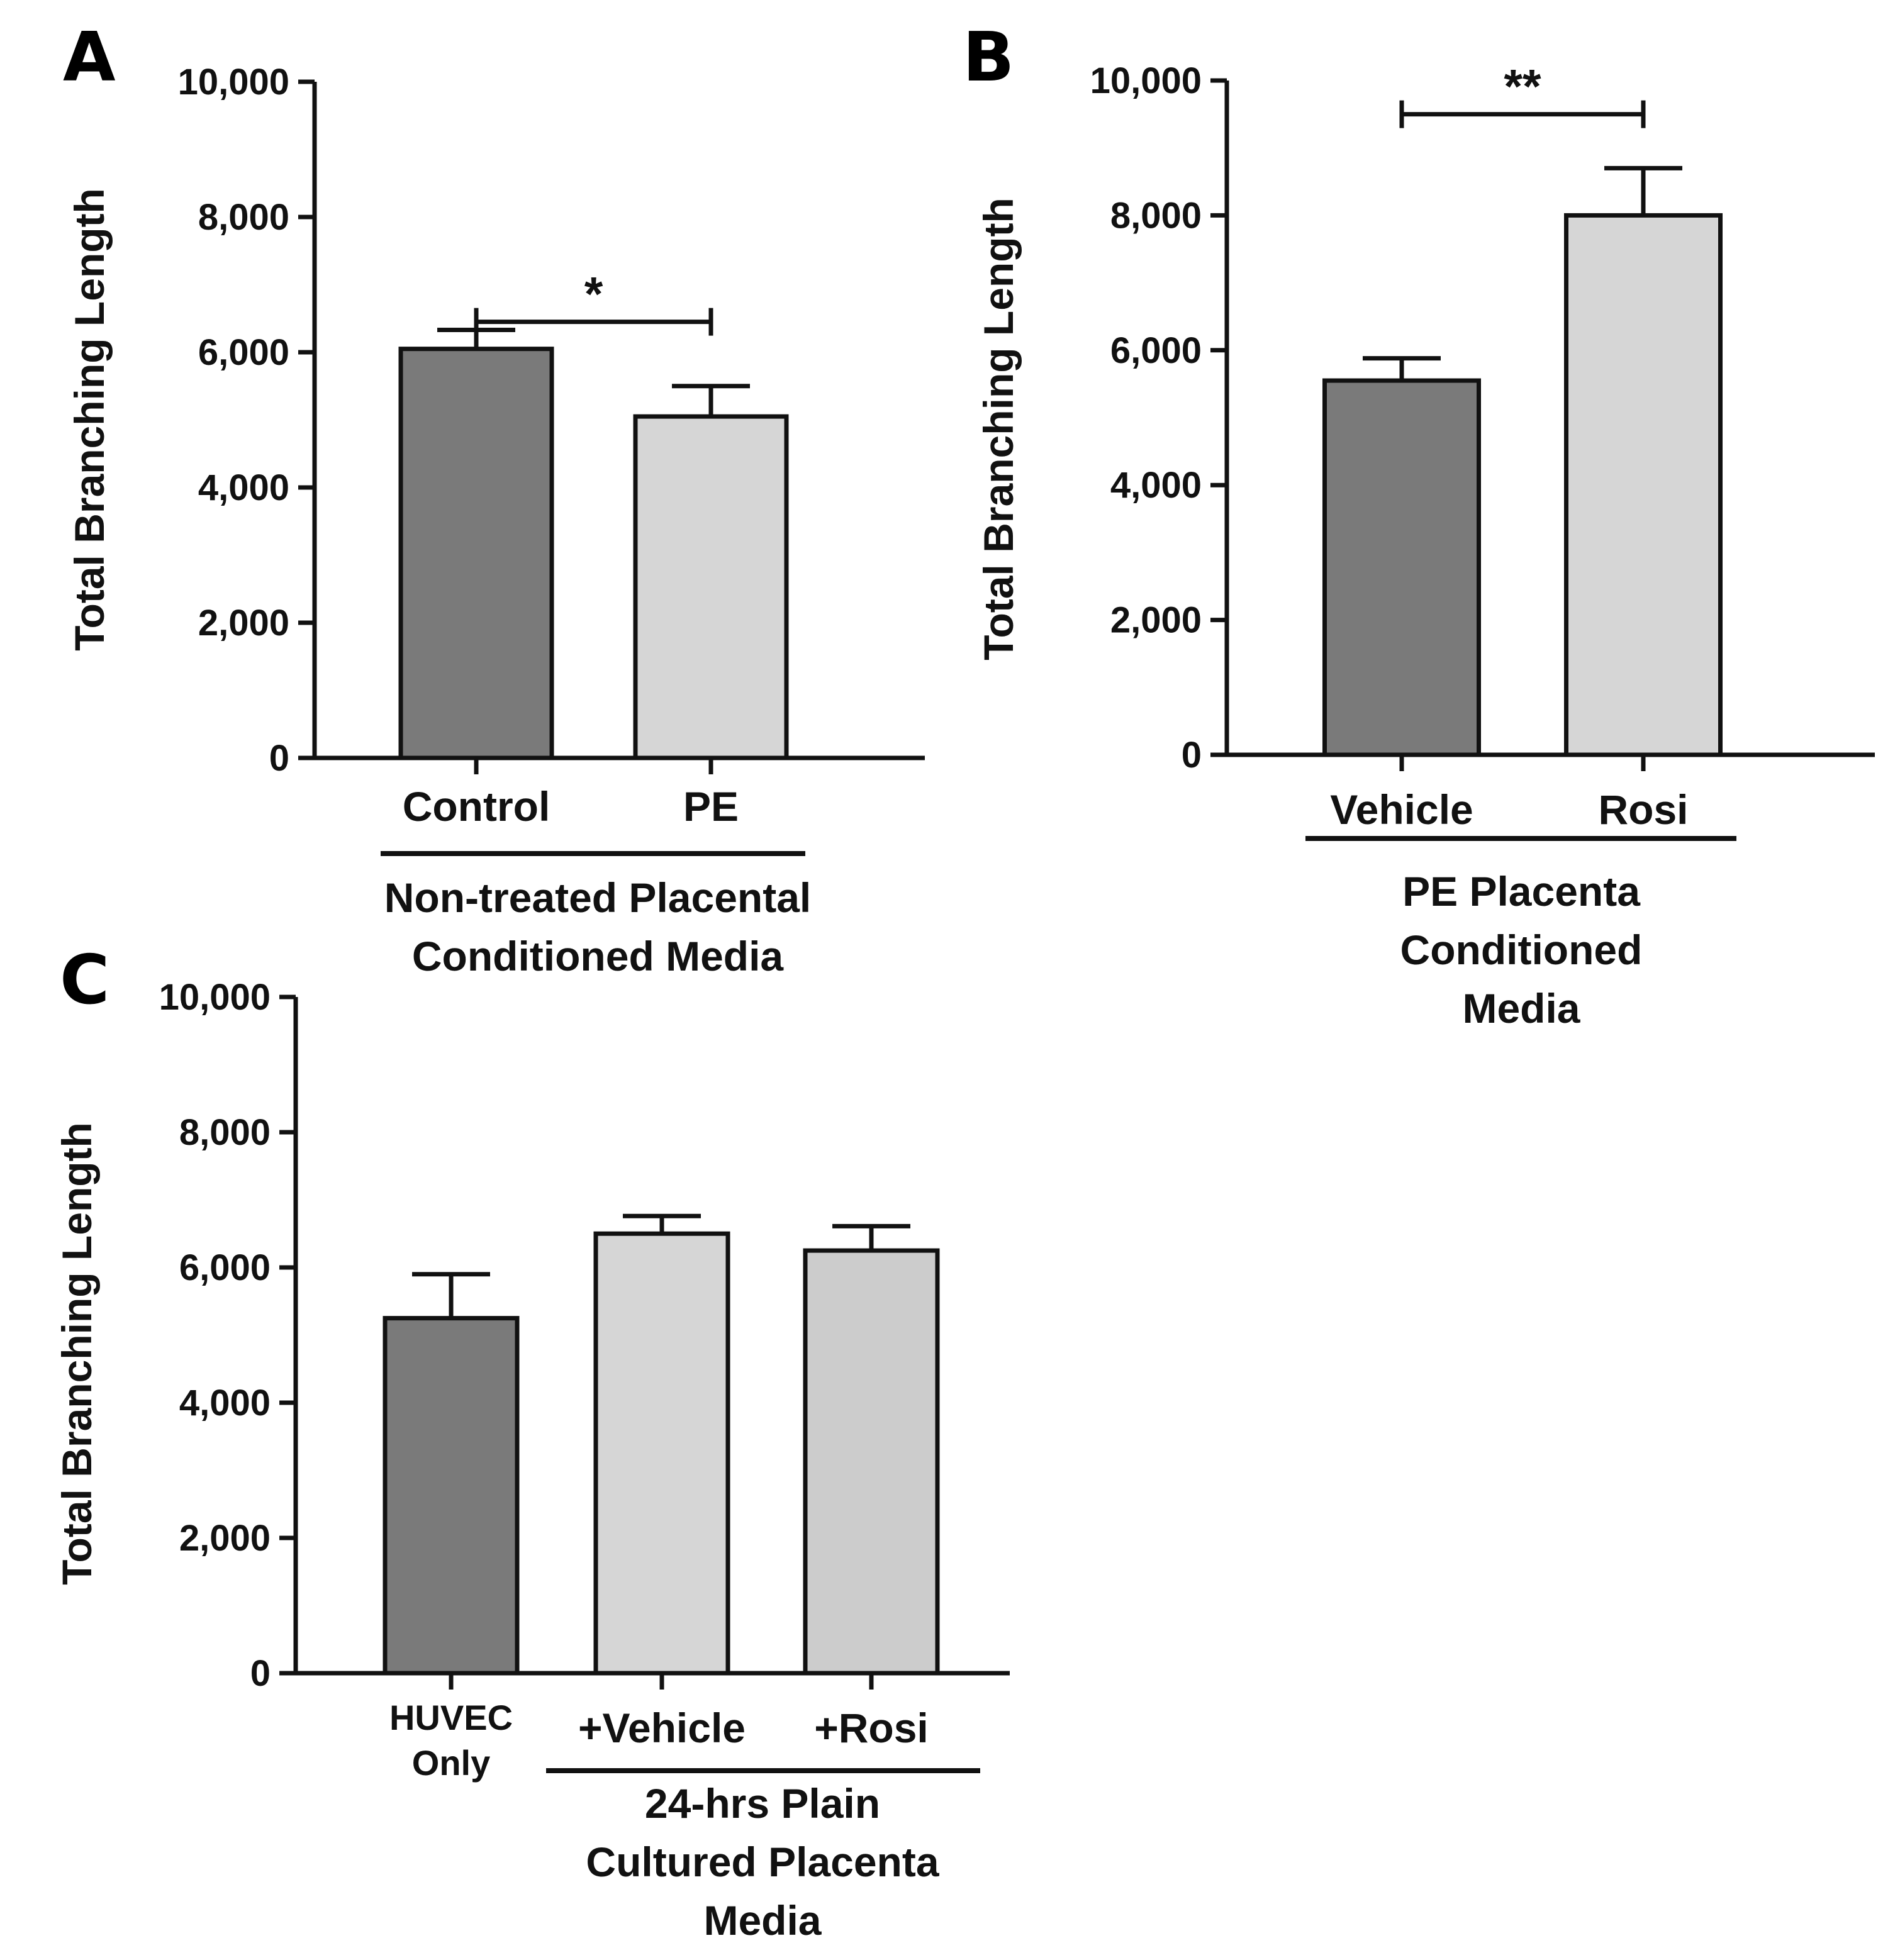  What do you see at coordinates (989, 57) in the screenshot?
I see `panel-letter-b: B` at bounding box center [989, 57].